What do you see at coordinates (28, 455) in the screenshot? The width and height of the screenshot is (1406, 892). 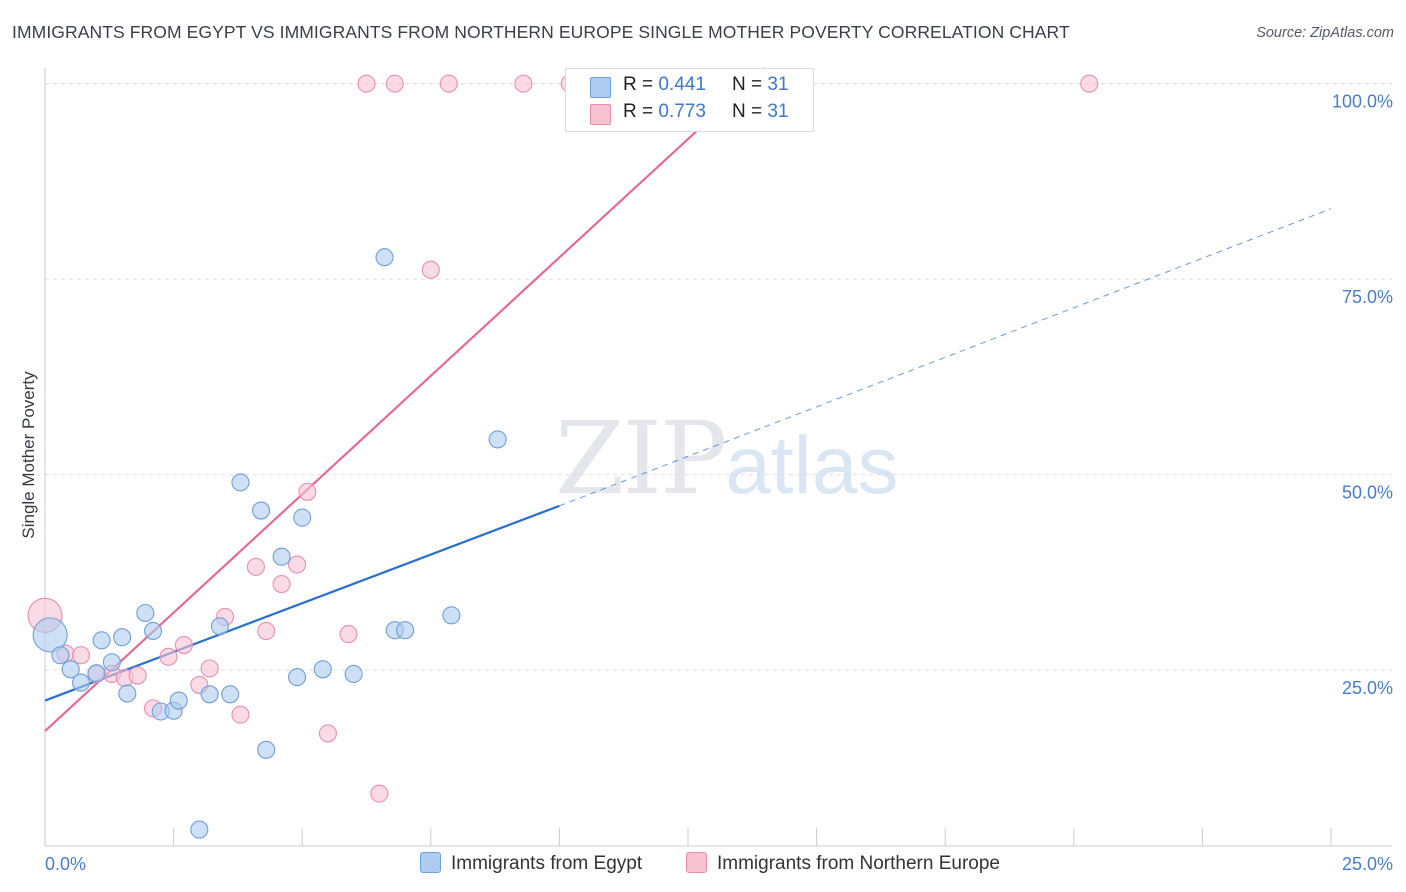 I see `y-axis-label: Single Mother Poverty` at bounding box center [28, 455].